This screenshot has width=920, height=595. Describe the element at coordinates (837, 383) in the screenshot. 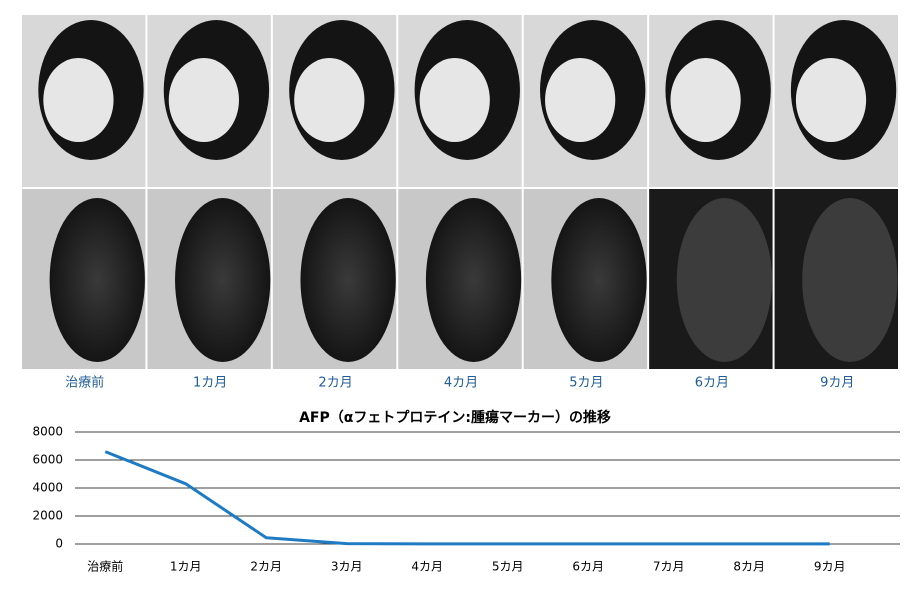

I see `ct-label: 9カ月` at that location.